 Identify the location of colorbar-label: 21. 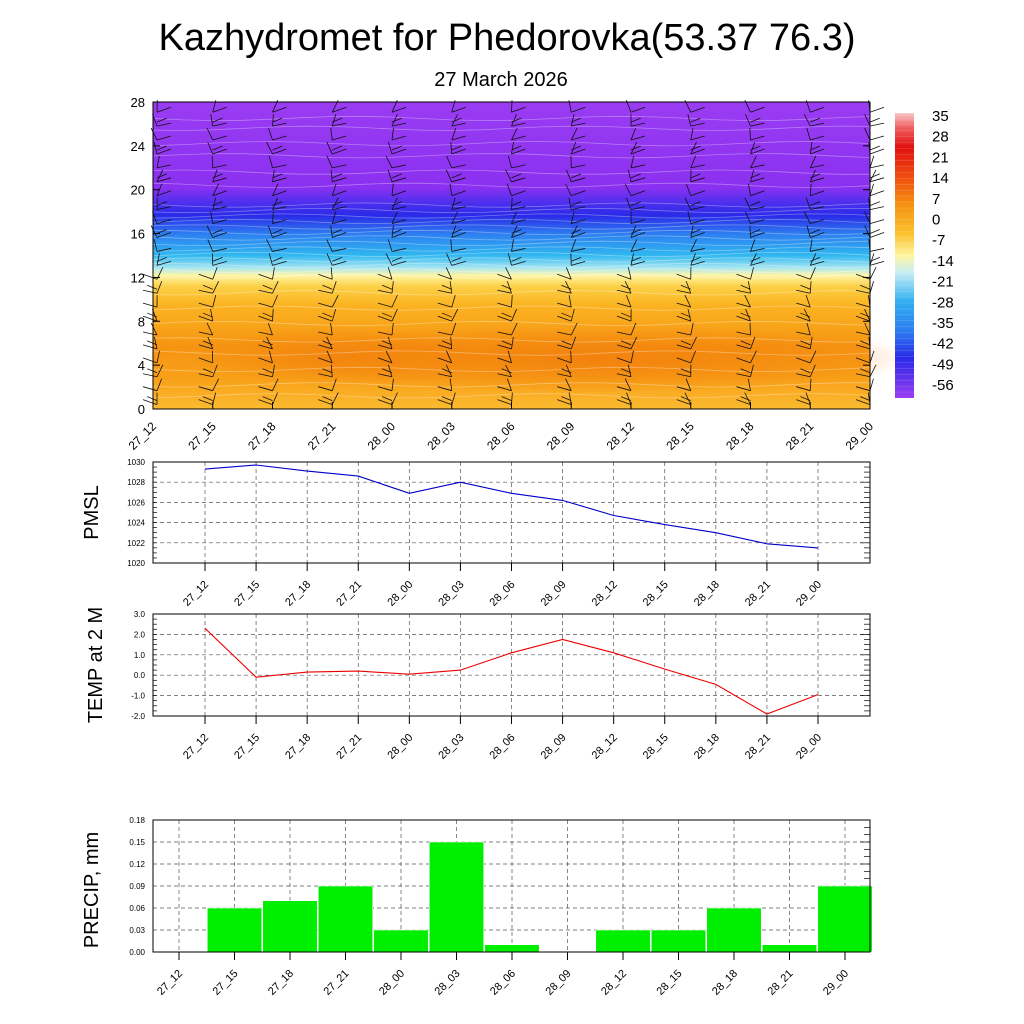
(940, 157).